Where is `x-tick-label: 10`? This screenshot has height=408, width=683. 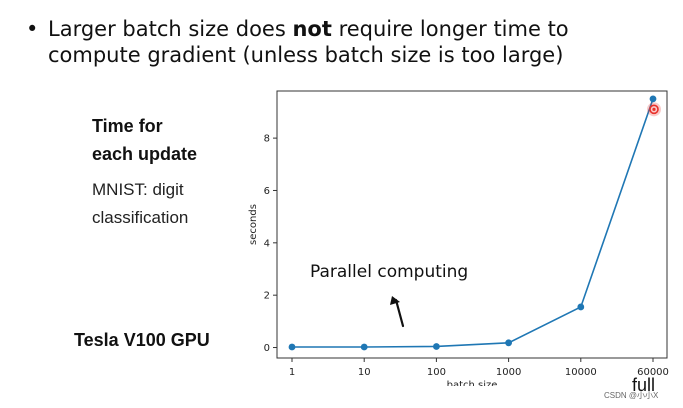 x-tick-label: 10 is located at coordinates (364, 372).